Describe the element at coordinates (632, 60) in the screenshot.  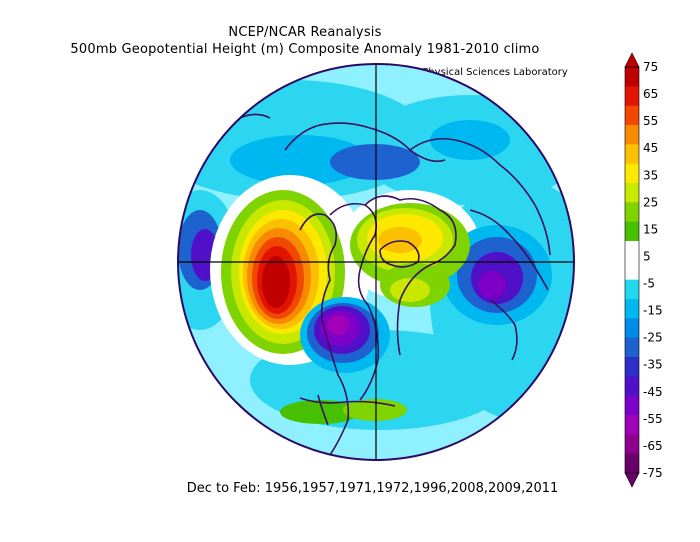
I see `colorbar-top-arrow` at that location.